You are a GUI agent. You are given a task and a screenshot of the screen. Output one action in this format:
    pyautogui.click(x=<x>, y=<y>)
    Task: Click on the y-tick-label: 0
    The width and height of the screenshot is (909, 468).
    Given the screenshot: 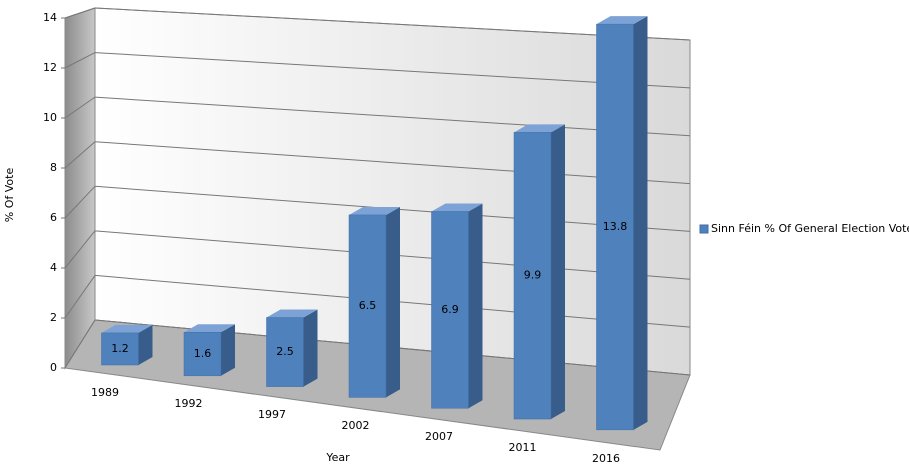 What is the action you would take?
    pyautogui.click(x=53, y=367)
    